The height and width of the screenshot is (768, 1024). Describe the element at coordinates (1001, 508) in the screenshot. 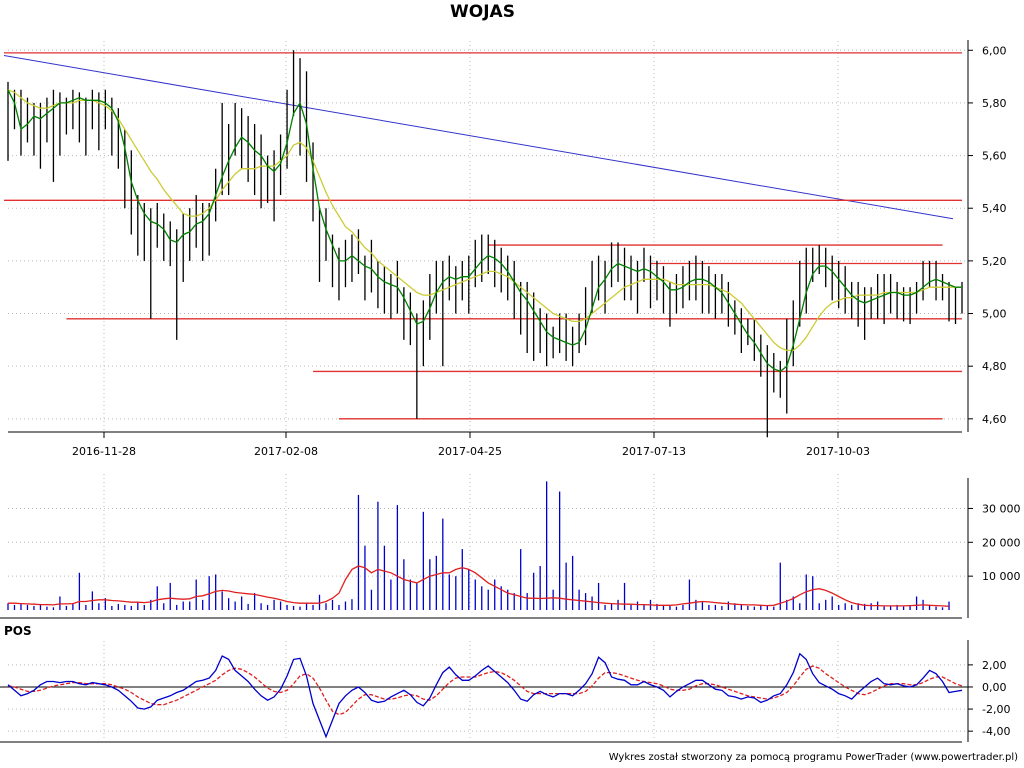

I see `volume-y-tick-label: 30 000` at that location.